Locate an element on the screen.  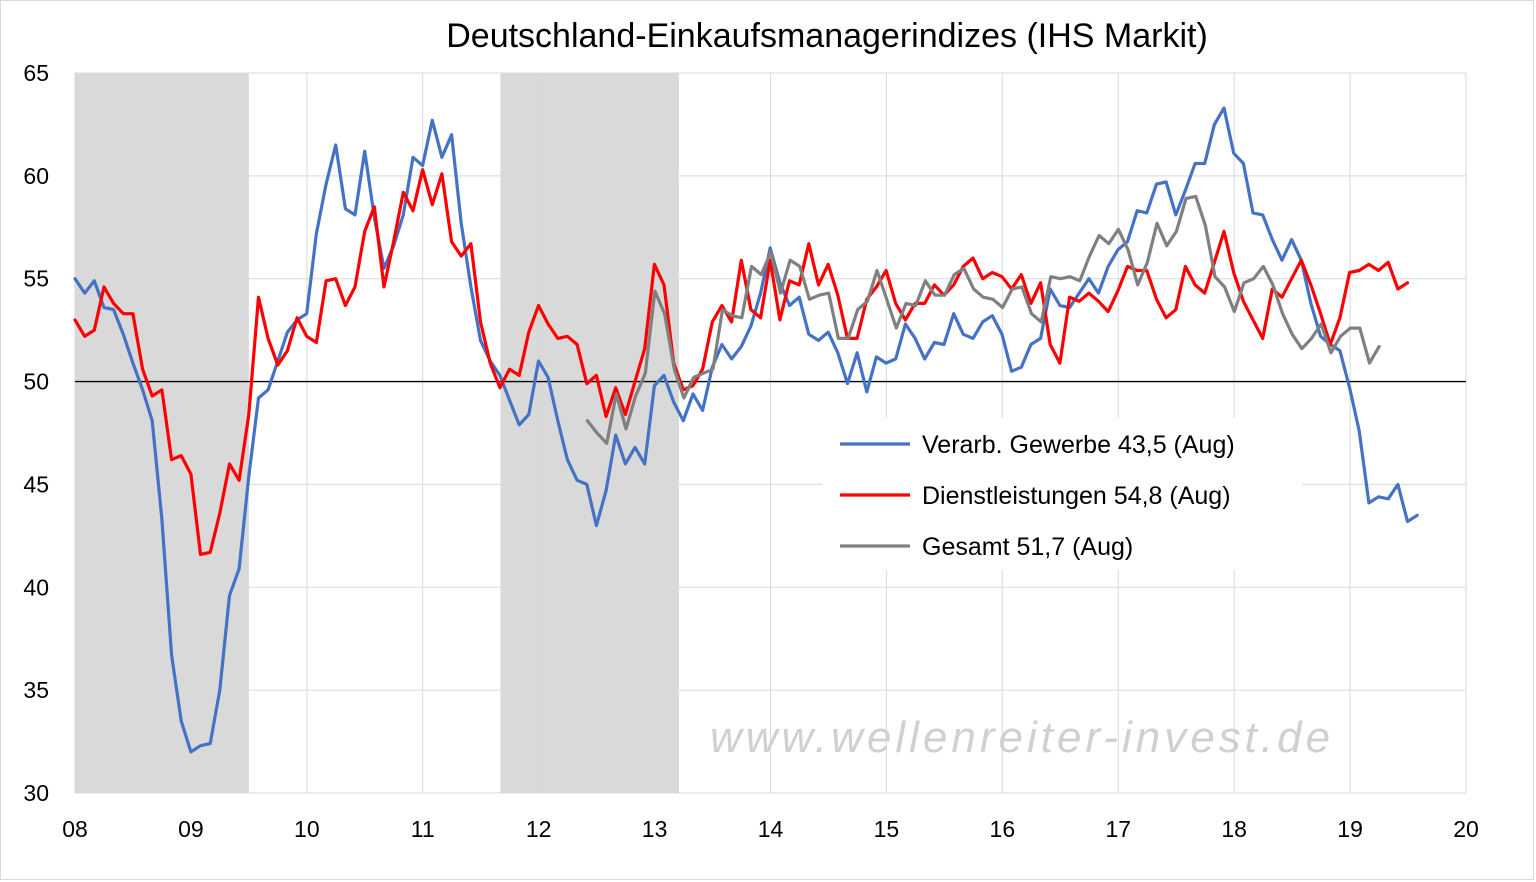
x-tick-label: 19 is located at coordinates (1350, 829).